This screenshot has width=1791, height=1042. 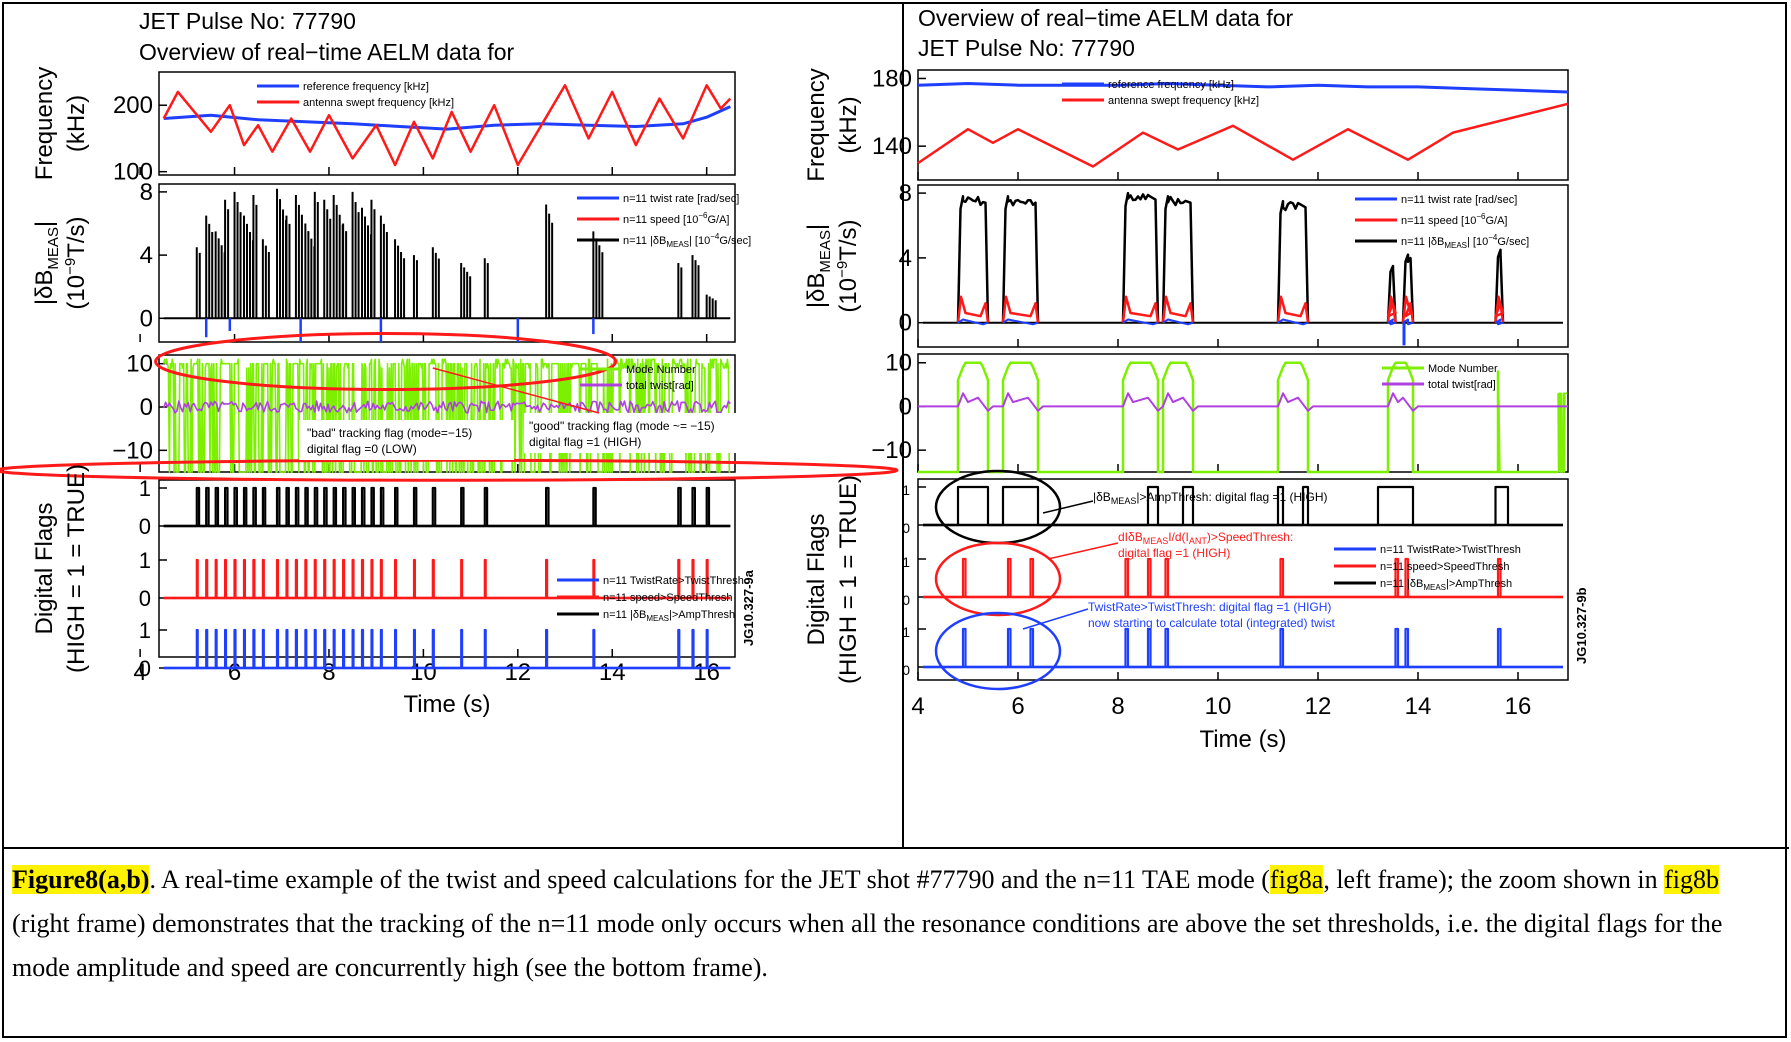 What do you see at coordinates (389, 433) in the screenshot?
I see `annotation-bad-text: "bad" tracking flag (mode=−15)` at bounding box center [389, 433].